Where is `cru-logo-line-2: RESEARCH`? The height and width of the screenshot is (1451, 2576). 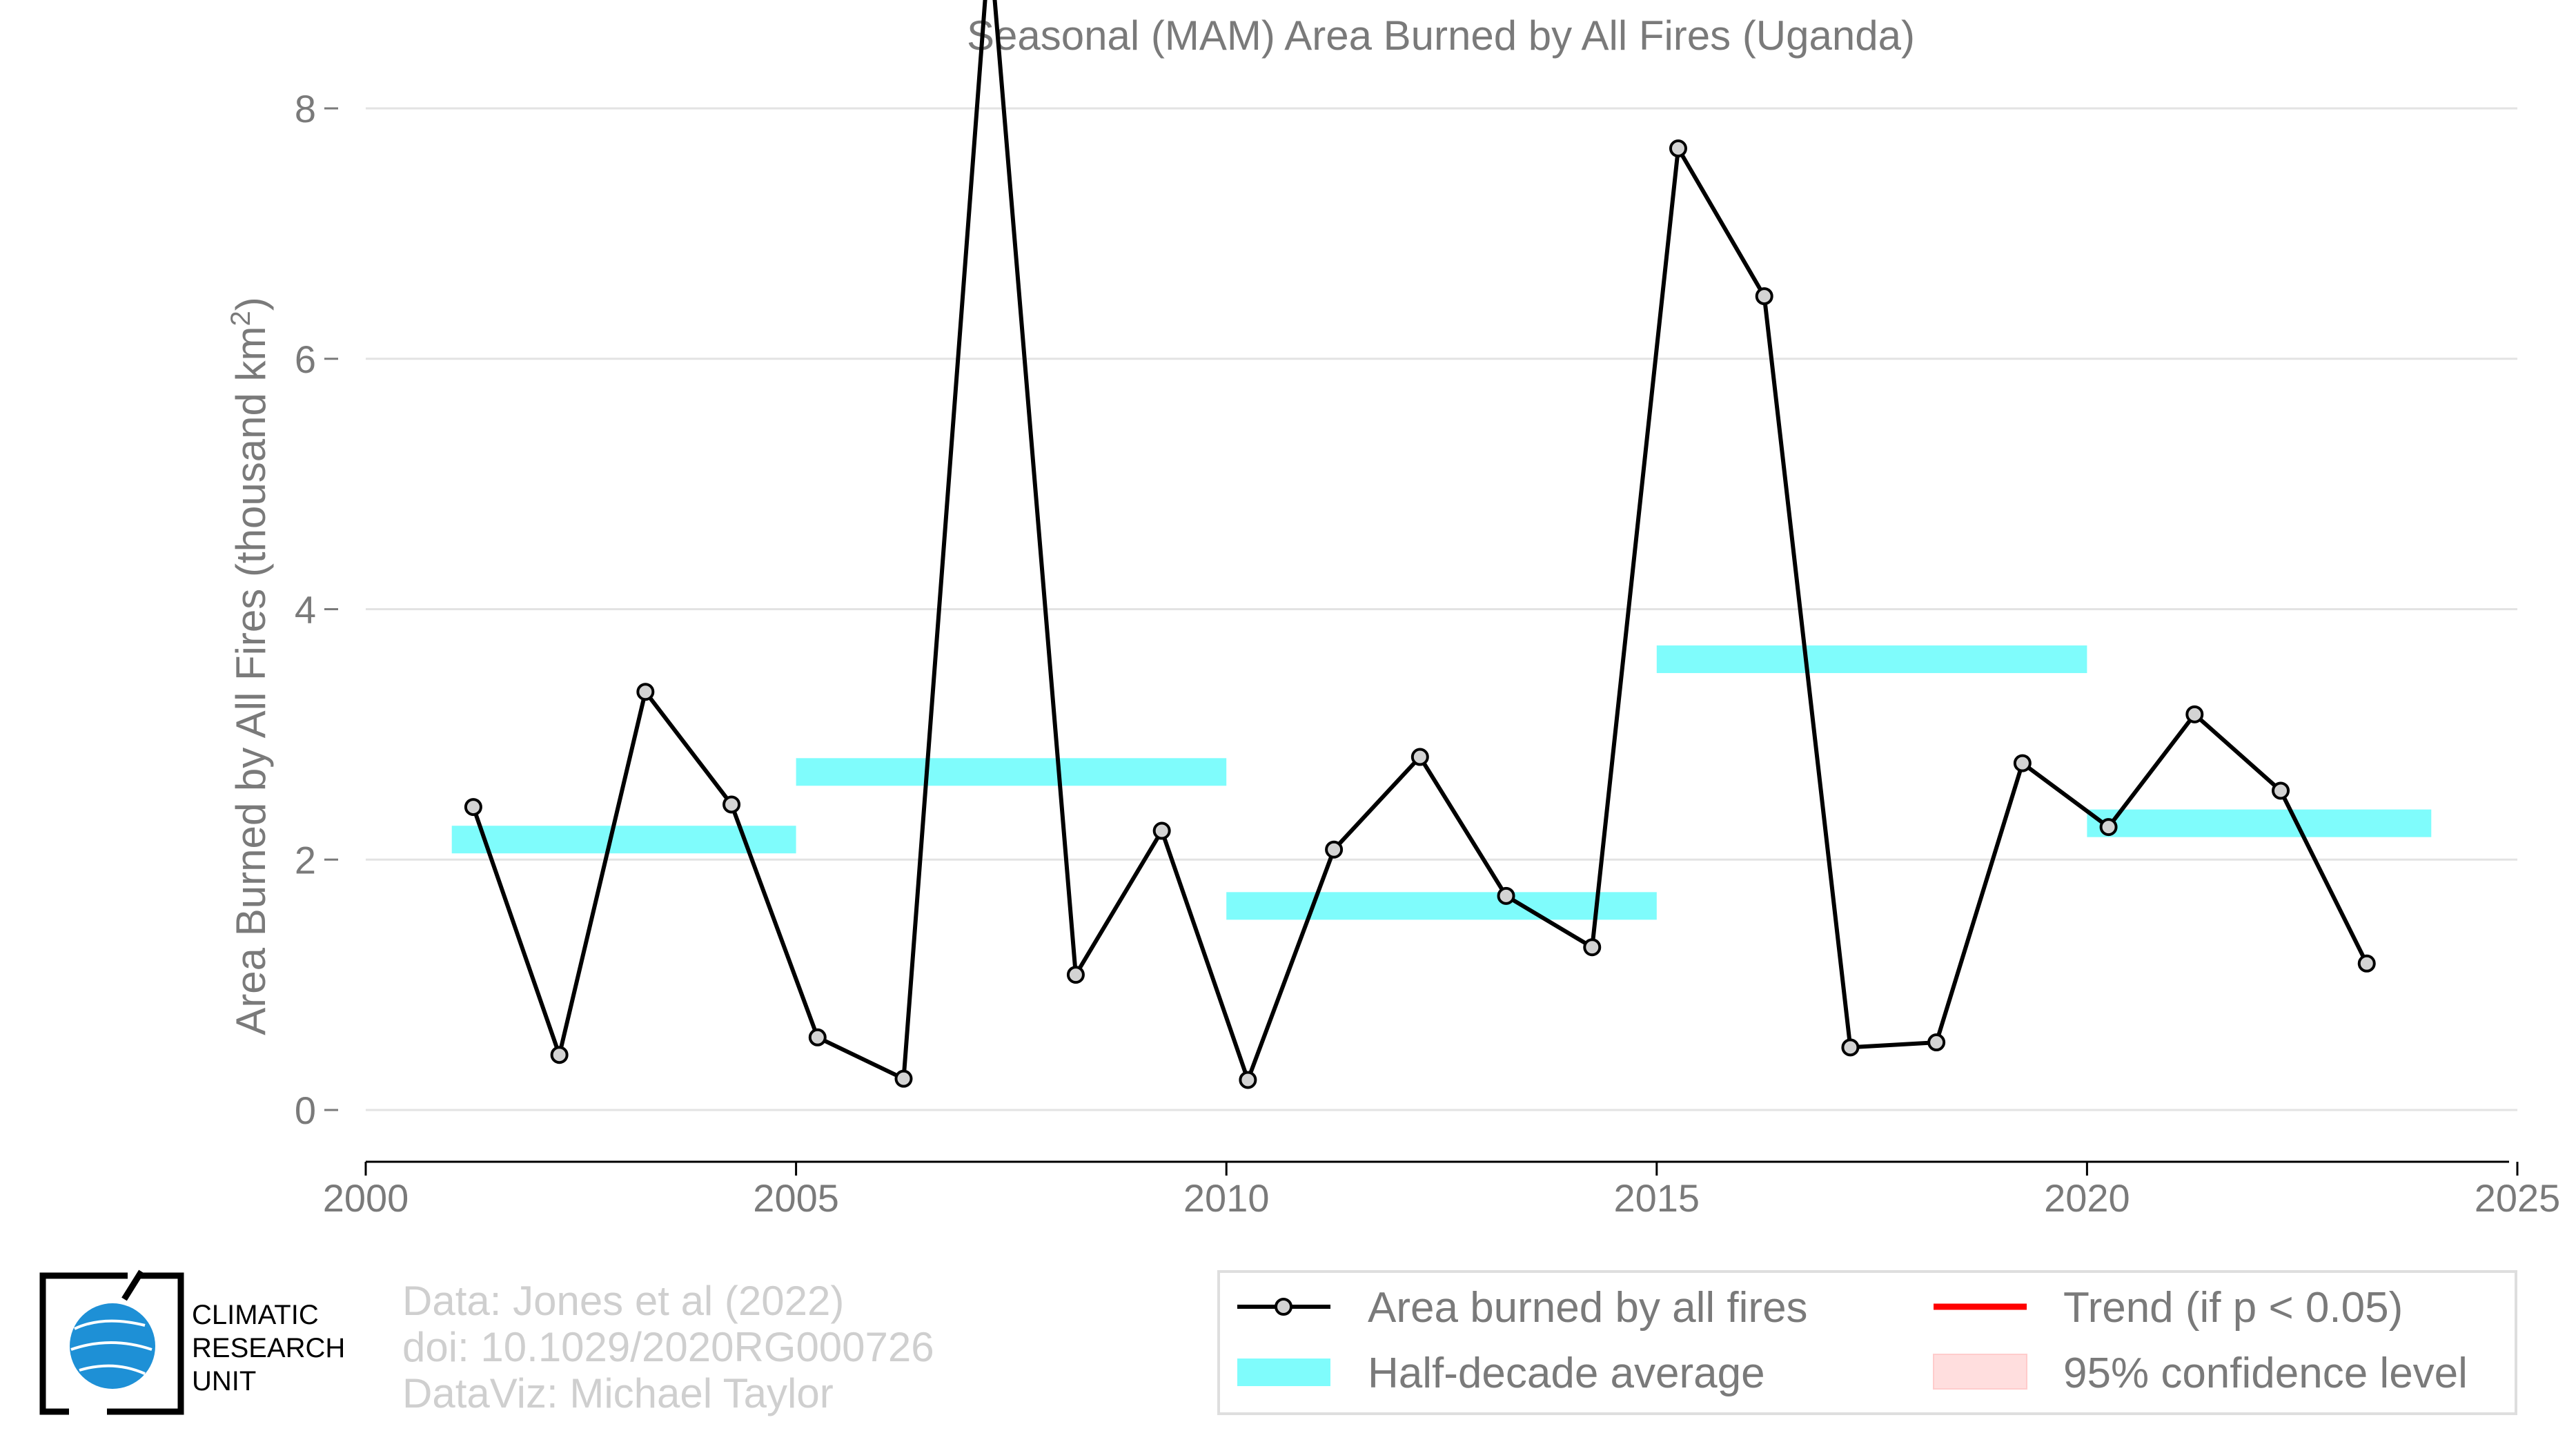
cru-logo-line-2: RESEARCH is located at coordinates (268, 1348).